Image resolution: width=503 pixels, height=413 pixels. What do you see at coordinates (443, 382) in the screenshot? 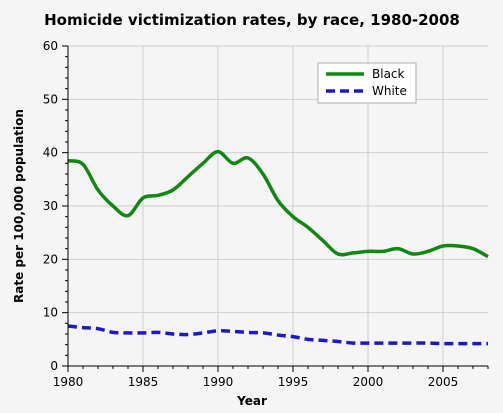
I see `x-tick-label: 2005` at bounding box center [443, 382].